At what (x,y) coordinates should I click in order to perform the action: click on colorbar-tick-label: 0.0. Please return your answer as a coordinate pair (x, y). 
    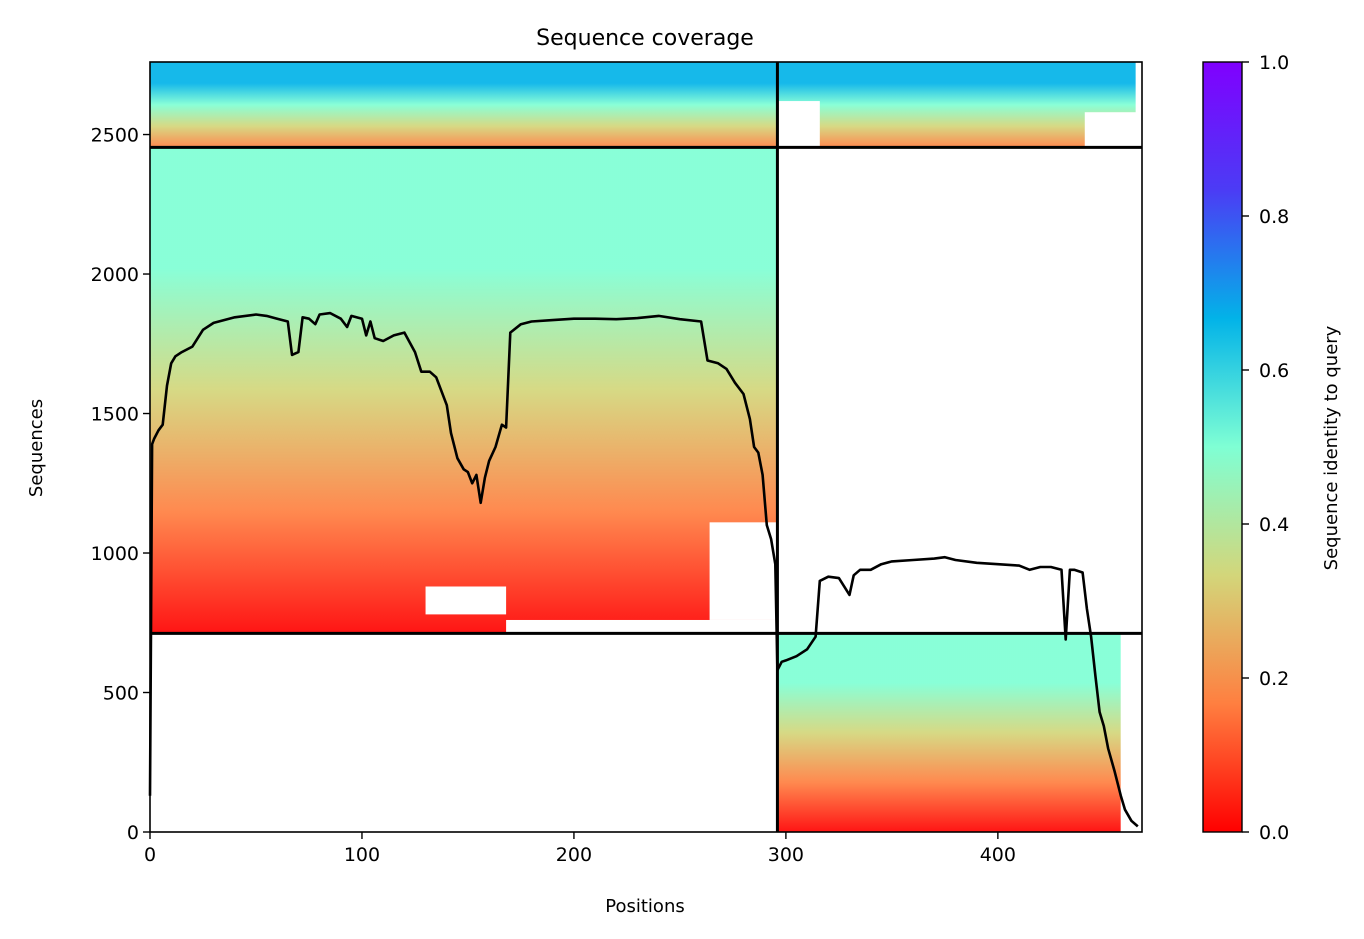
    Looking at the image, I should click on (1274, 833).